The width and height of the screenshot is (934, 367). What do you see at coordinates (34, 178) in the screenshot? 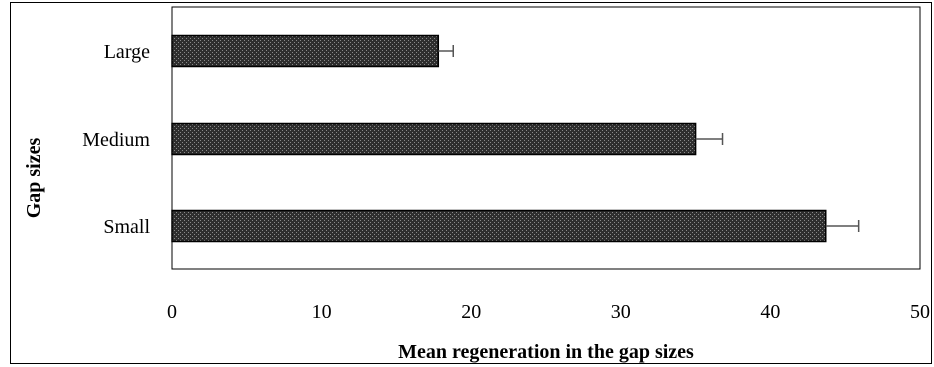
I see `y-axis-title: Gap sizes` at bounding box center [34, 178].